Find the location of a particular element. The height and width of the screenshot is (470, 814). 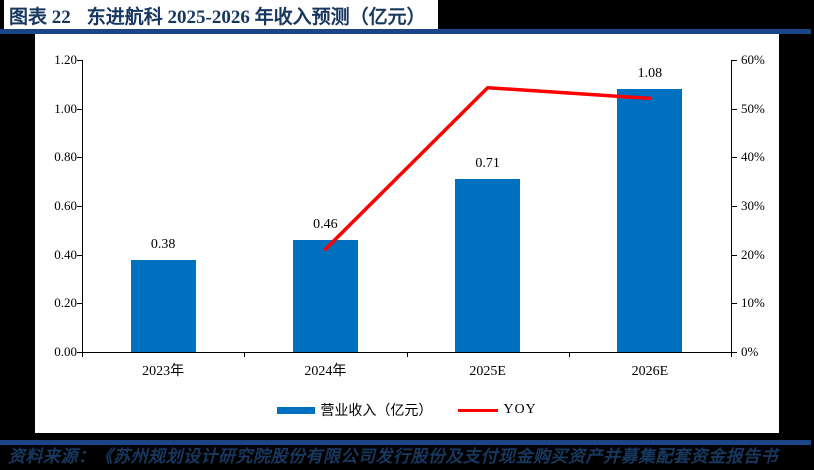

left-axis-line is located at coordinates (82, 206).